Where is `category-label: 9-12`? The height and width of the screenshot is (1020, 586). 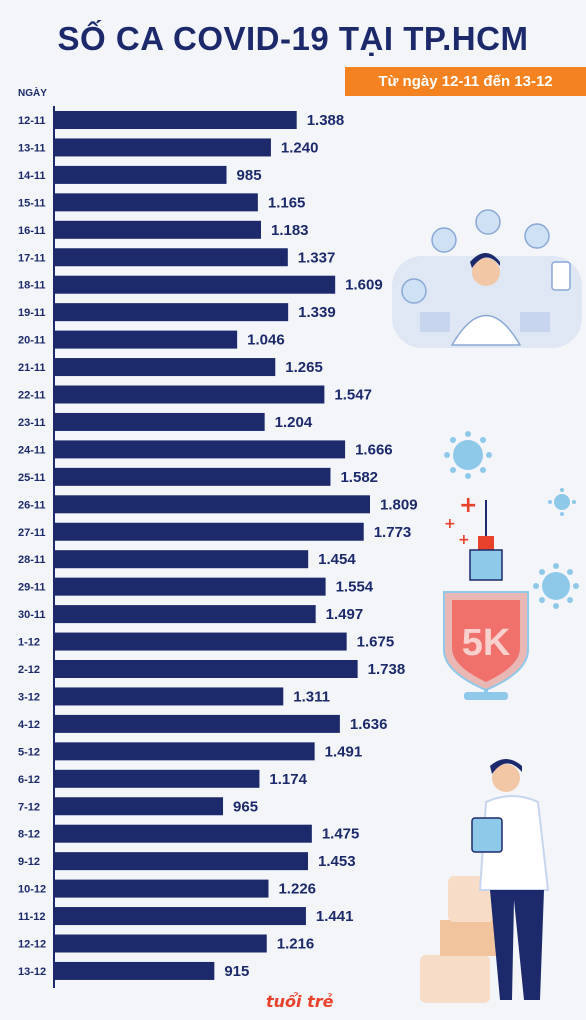
category-label: 9-12 is located at coordinates (29, 862).